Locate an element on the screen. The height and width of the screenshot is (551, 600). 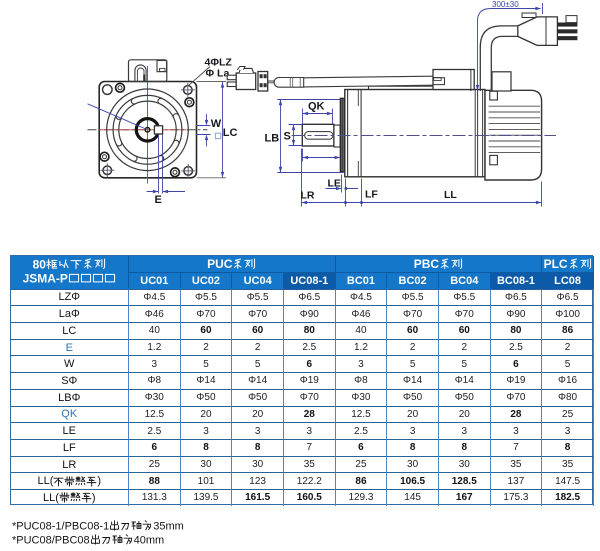
svg-text: E is located at coordinates (158, 200).